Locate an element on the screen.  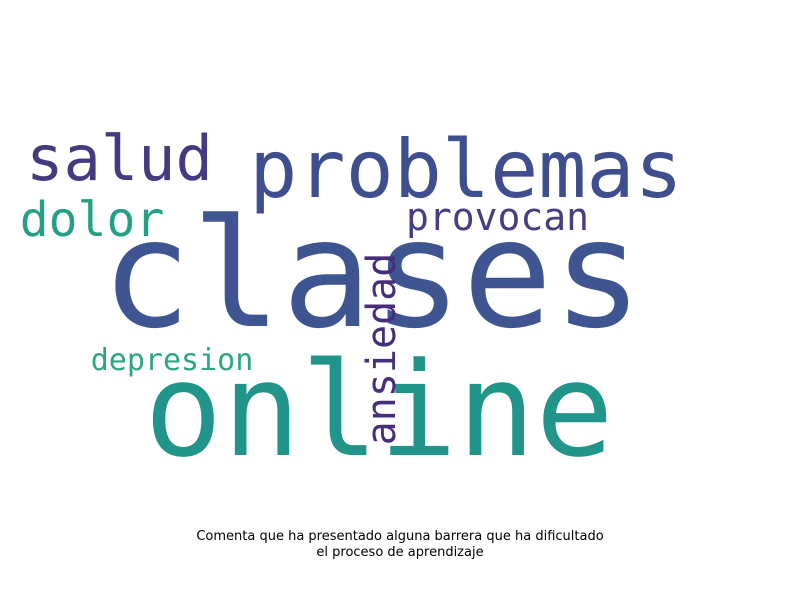
word-depresion: depresion is located at coordinates (172, 360).